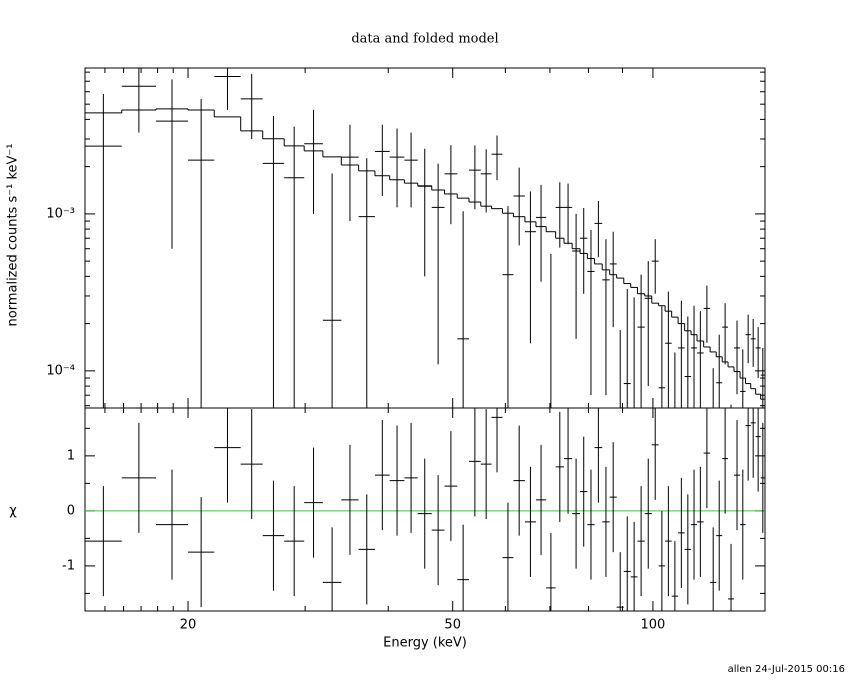 The width and height of the screenshot is (850, 680). Describe the element at coordinates (653, 625) in the screenshot. I see `x-tick-label: 100` at that location.